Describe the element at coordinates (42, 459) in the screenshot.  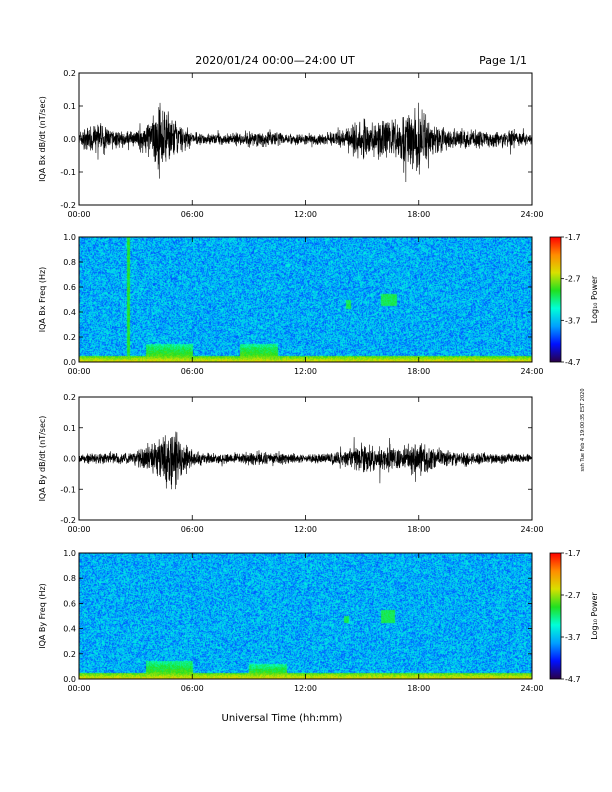
I see `y-axis-label: IQA By dB/dt (nT/sec)` at that location.